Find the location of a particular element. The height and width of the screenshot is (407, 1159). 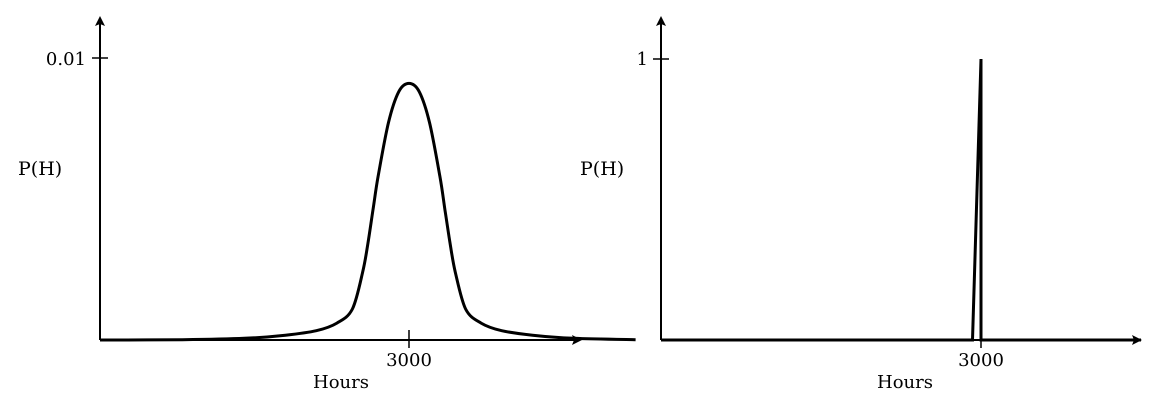

y-tick-label: 0.01 is located at coordinates (66, 59).